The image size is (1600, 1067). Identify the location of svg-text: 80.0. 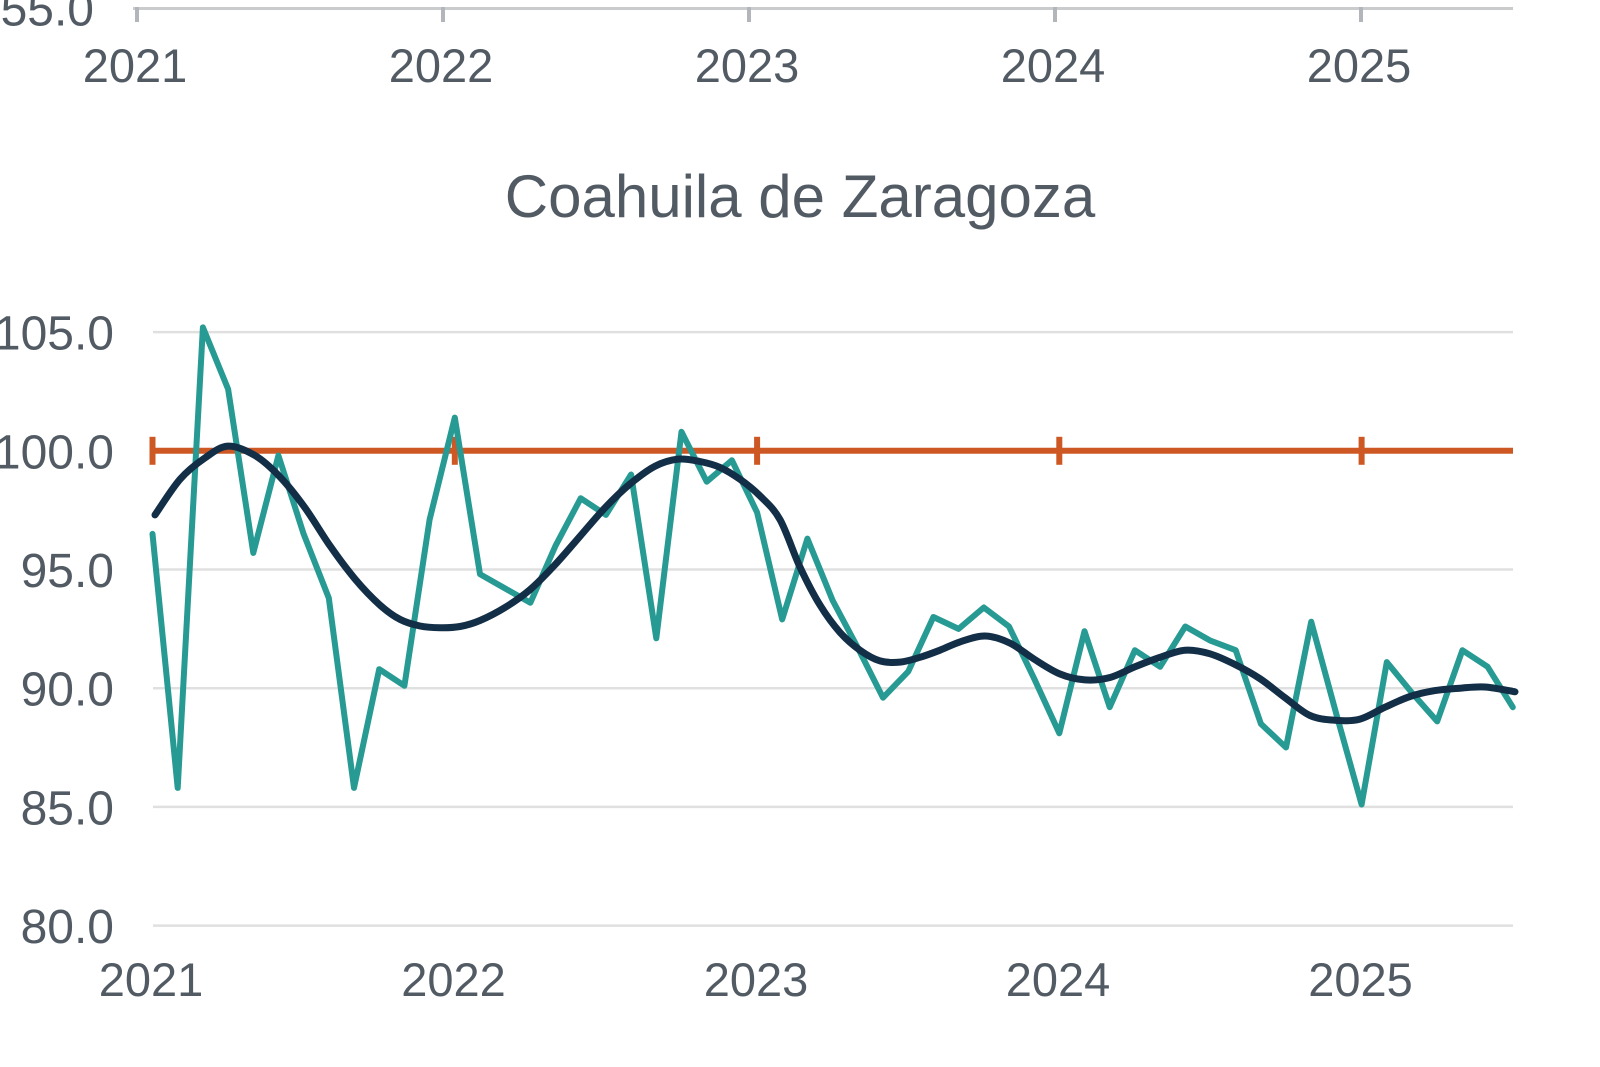
(67, 927).